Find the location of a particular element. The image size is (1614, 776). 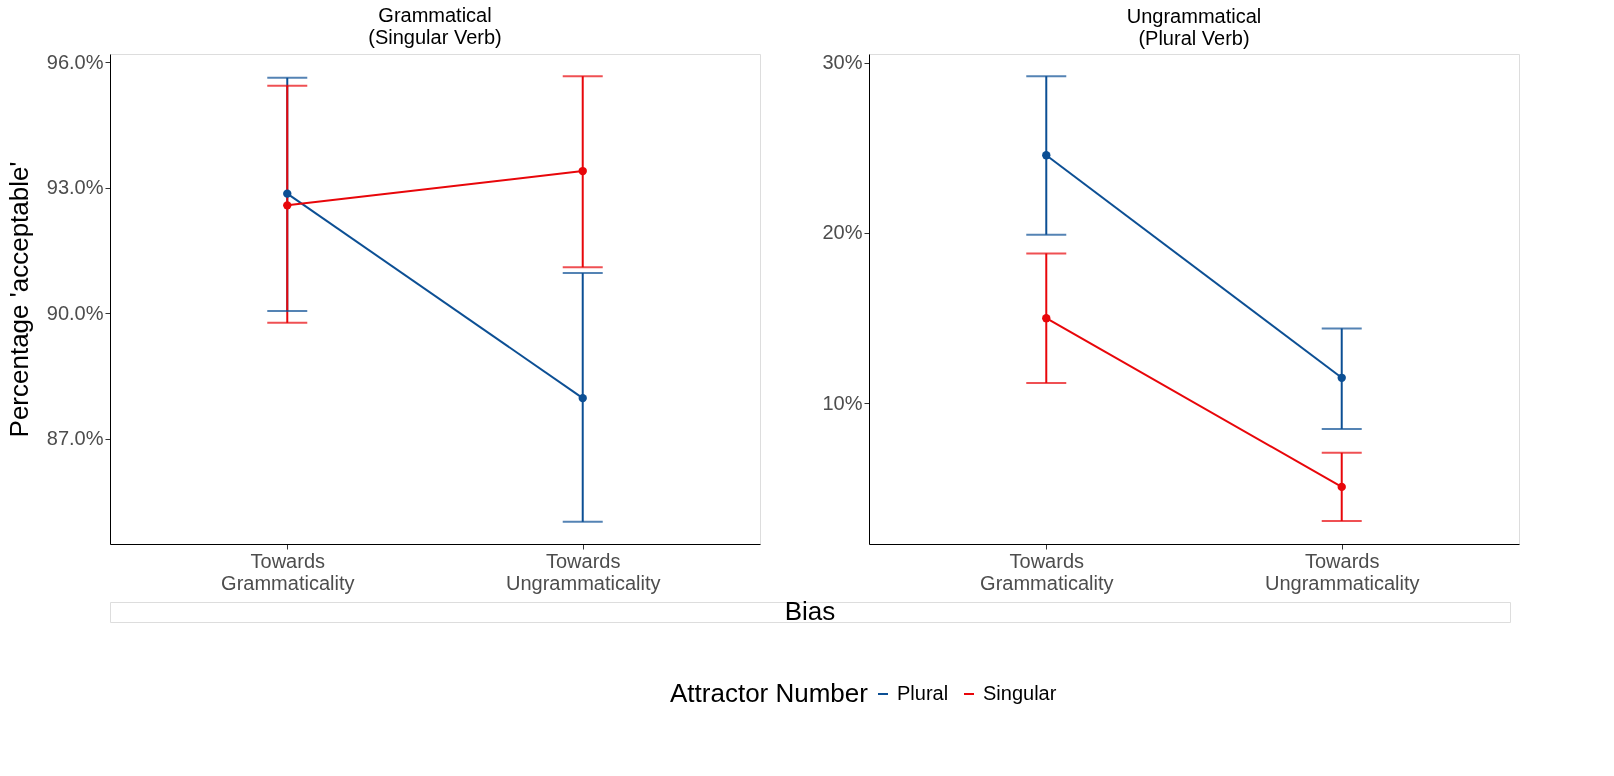

y-tick-label: 10% is located at coordinates (842, 402).